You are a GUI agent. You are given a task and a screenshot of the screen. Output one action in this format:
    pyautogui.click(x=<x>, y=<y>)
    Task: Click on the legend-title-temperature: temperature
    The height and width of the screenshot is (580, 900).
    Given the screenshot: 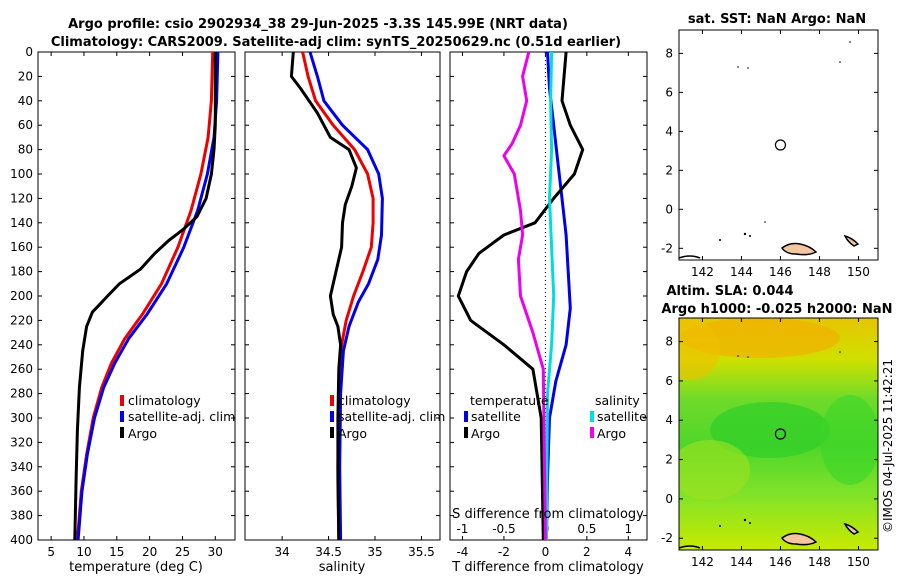 What is the action you would take?
    pyautogui.click(x=509, y=400)
    